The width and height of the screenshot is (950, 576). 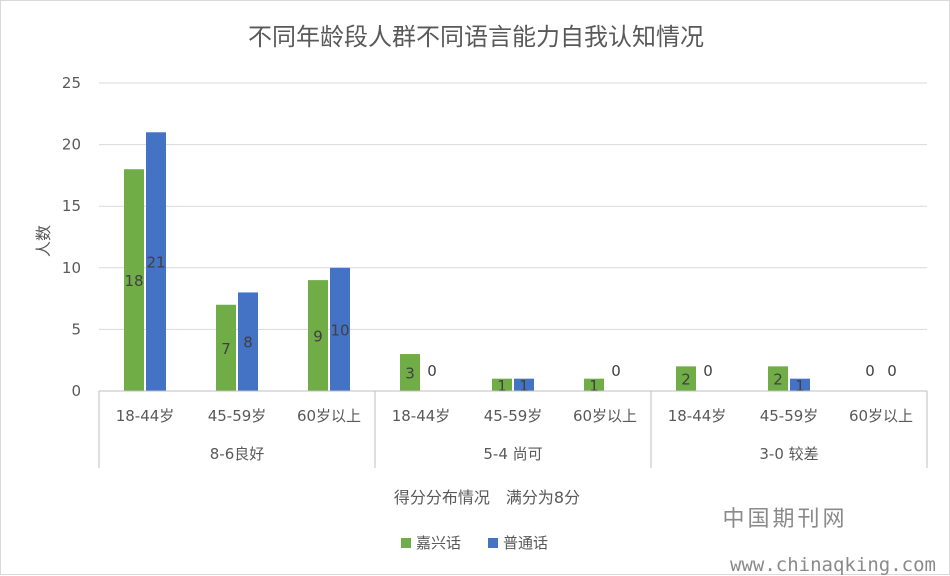 I want to click on data-label: 18, so click(x=133, y=281).